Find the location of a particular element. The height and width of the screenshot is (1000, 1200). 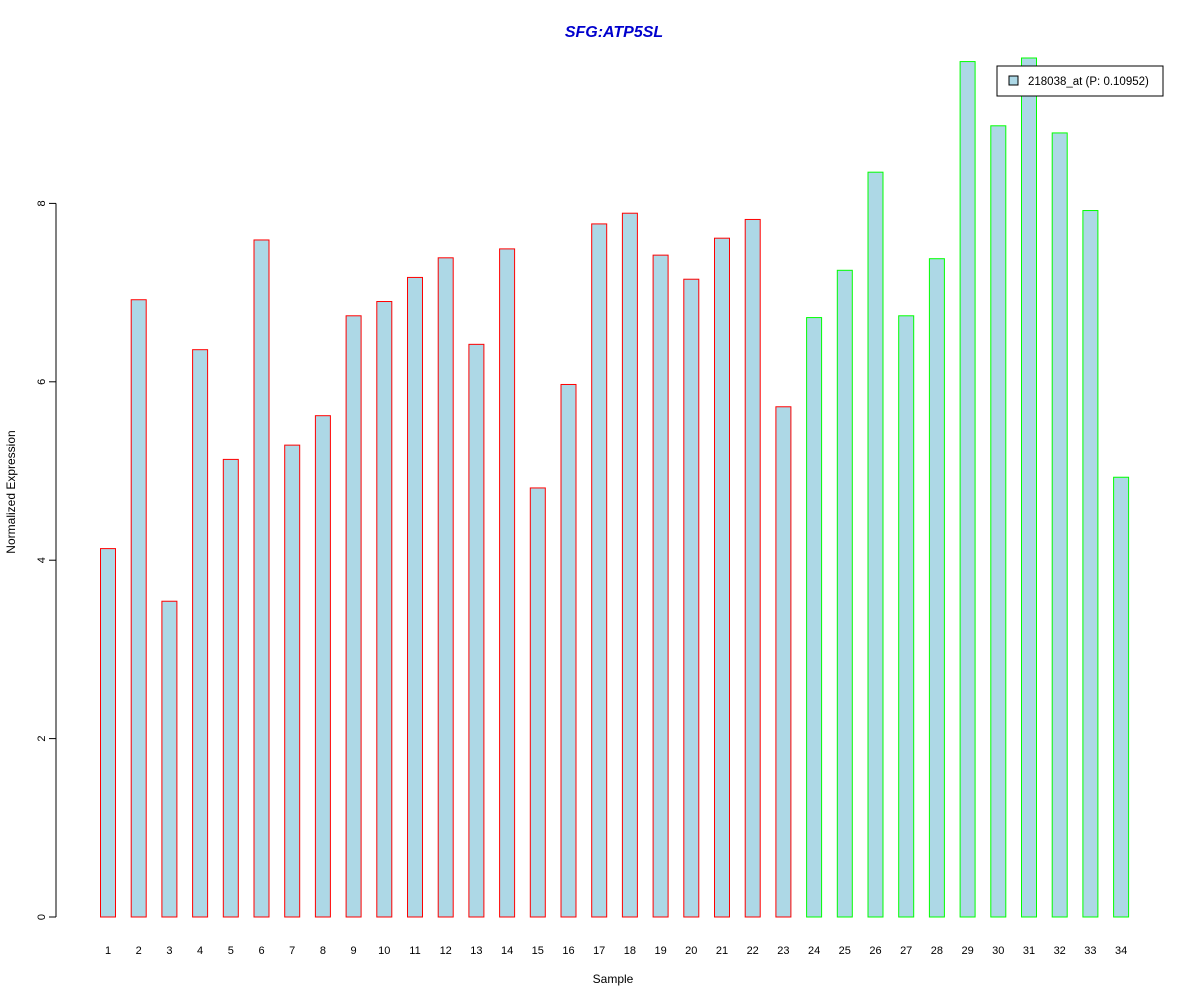

y-axis: 0 2 4 6 8 is located at coordinates (46, 560).